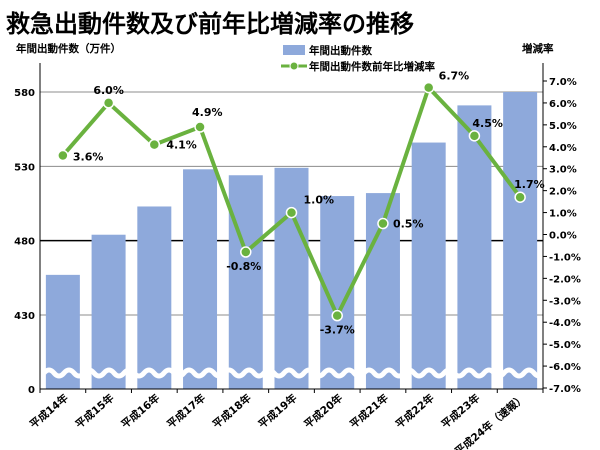 This screenshot has height=450, width=600. What do you see at coordinates (415, 411) in the screenshot?
I see `x-category-label: 平成22年` at bounding box center [415, 411].